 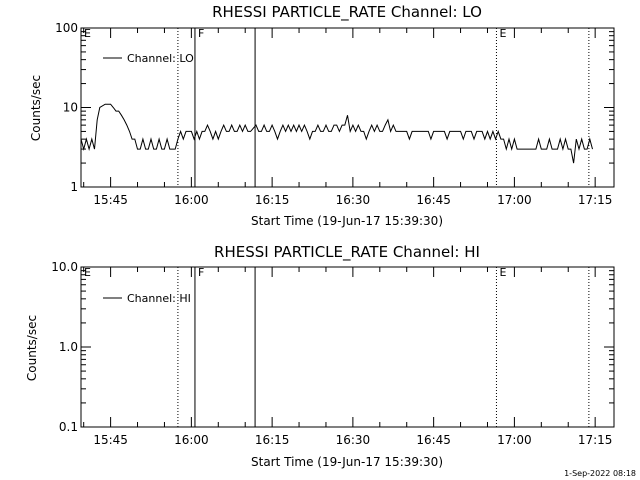 I want to click on chart-title: RHESSI PARTICLE_RATE Channel: HI, so click(x=347, y=252).